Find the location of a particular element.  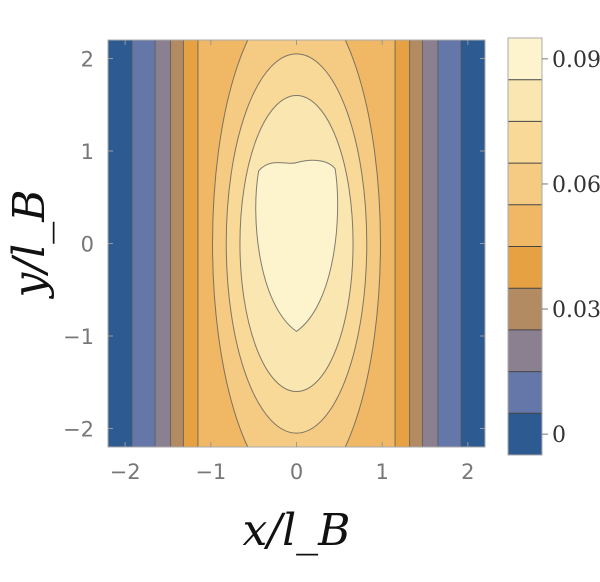

y-tick-label: 0 is located at coordinates (87, 245).